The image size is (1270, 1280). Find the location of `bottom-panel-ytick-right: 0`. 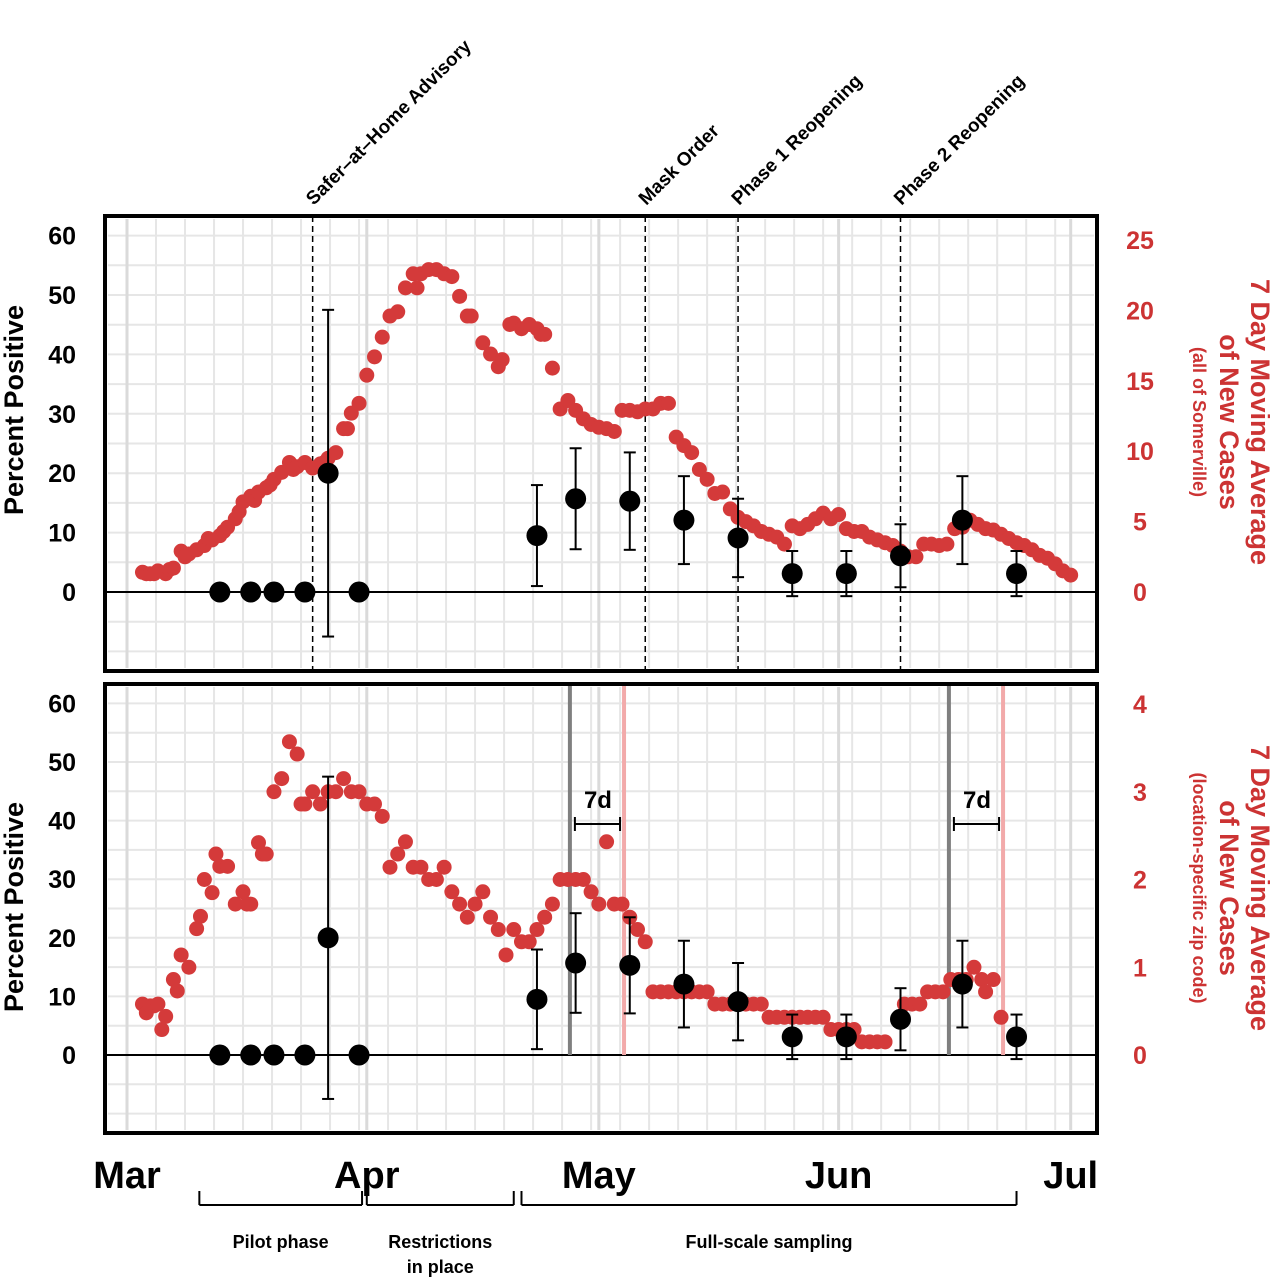

bottom-panel-ytick-right: 0 is located at coordinates (1140, 1056).